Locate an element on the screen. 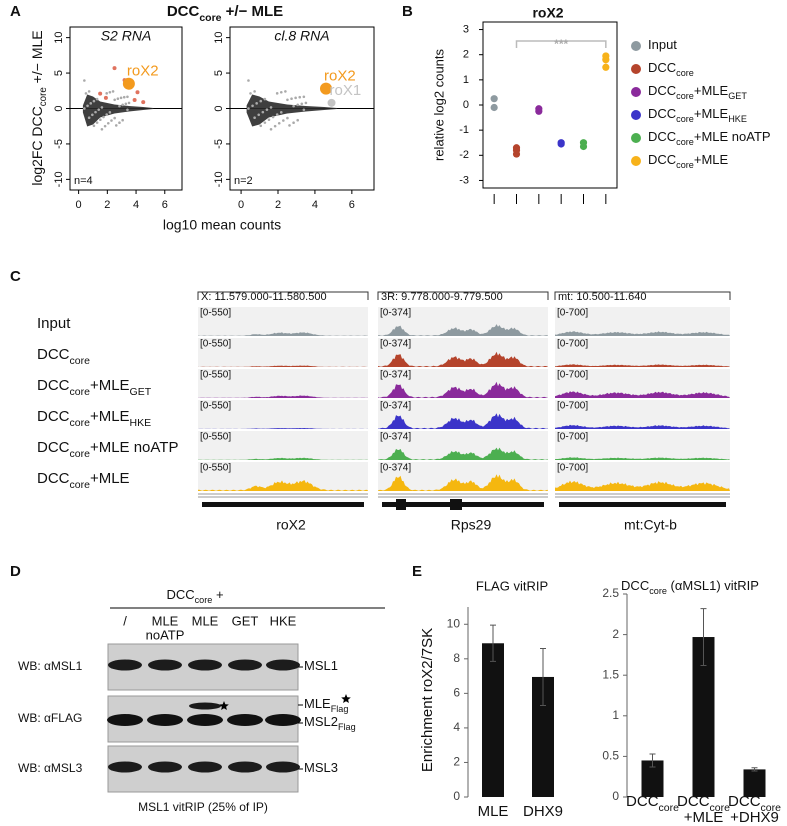  significance-label: *** is located at coordinates (561, 44).